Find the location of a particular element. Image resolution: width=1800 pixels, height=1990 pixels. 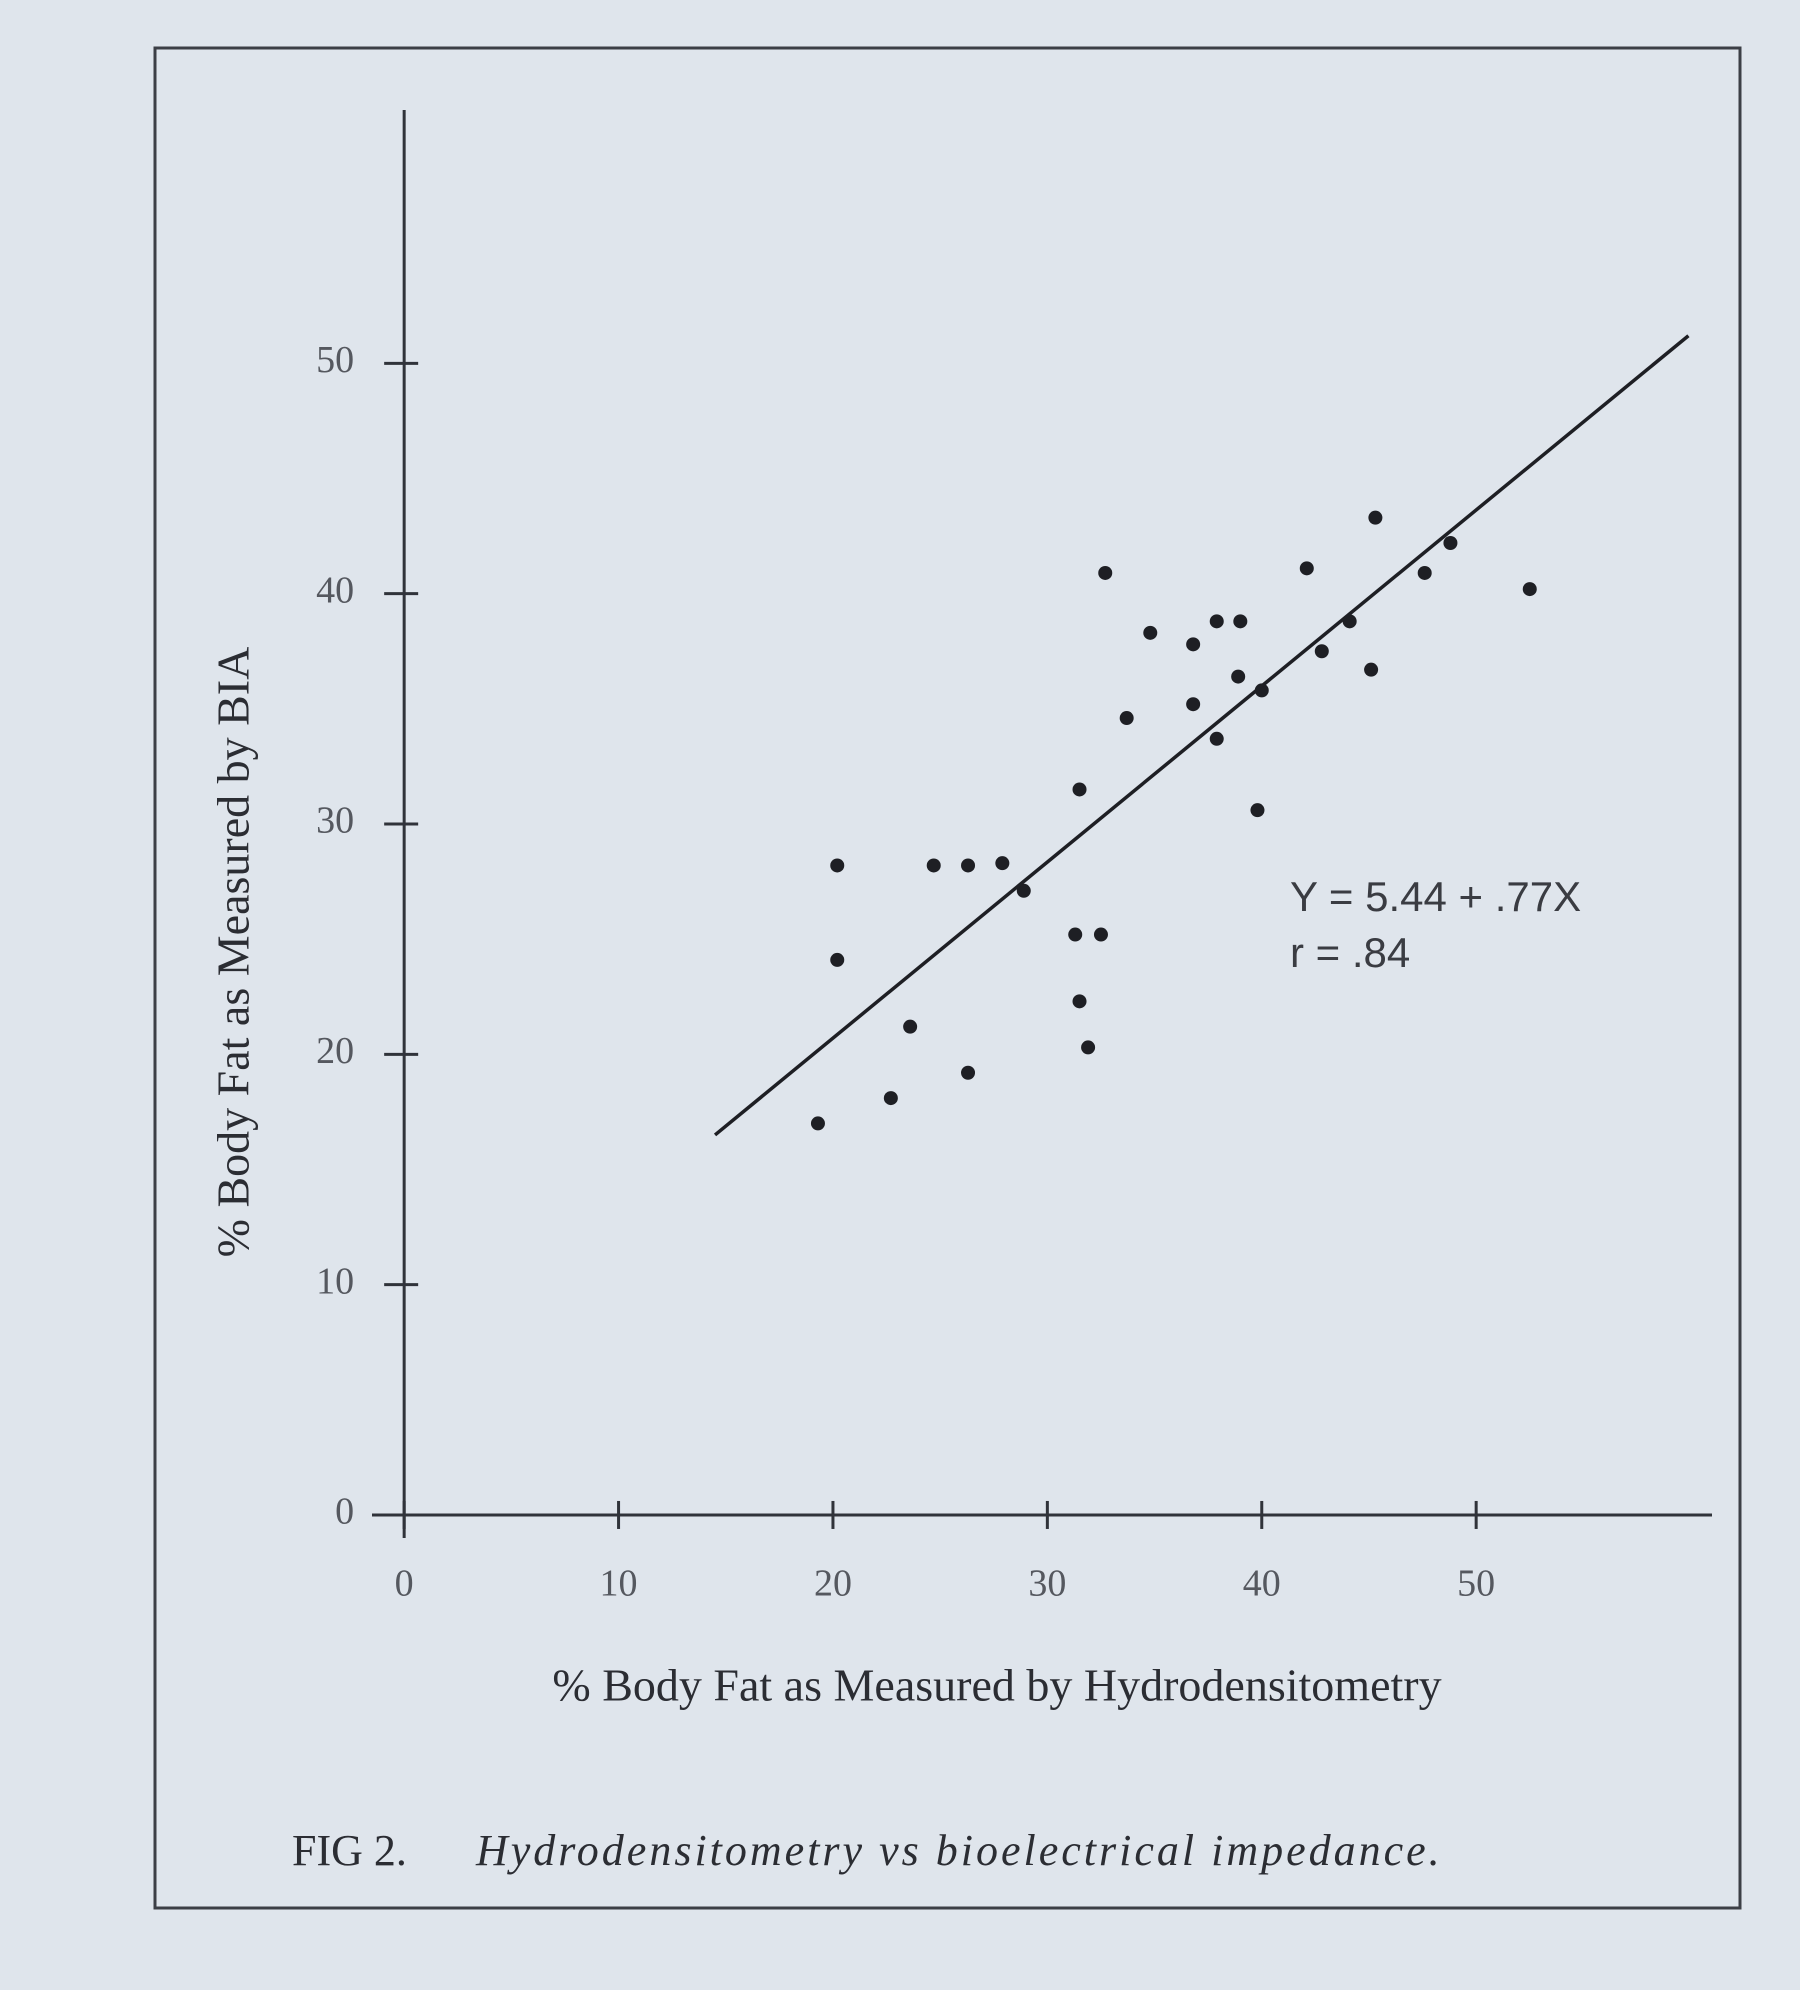

caption-label: FIG 2. is located at coordinates (349, 1850).